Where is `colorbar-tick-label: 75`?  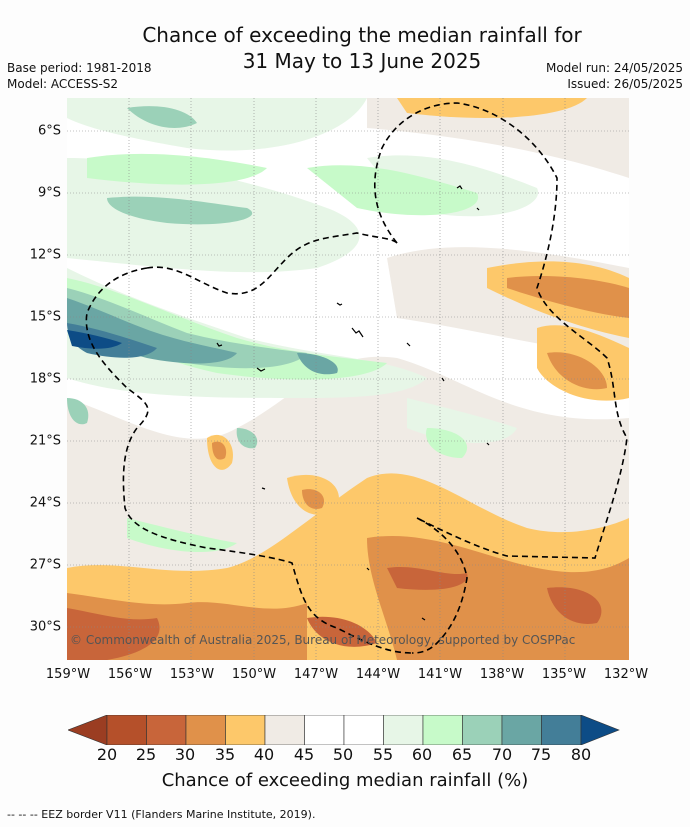
colorbar-tick-label: 75 is located at coordinates (541, 754).